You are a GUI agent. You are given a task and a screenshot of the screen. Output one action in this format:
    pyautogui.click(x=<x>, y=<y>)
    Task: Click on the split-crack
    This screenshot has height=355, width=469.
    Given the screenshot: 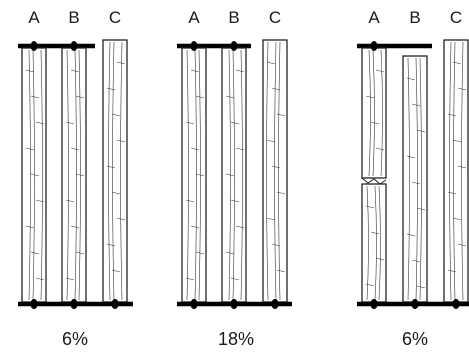 What is the action you would take?
    pyautogui.click(x=374, y=181)
    